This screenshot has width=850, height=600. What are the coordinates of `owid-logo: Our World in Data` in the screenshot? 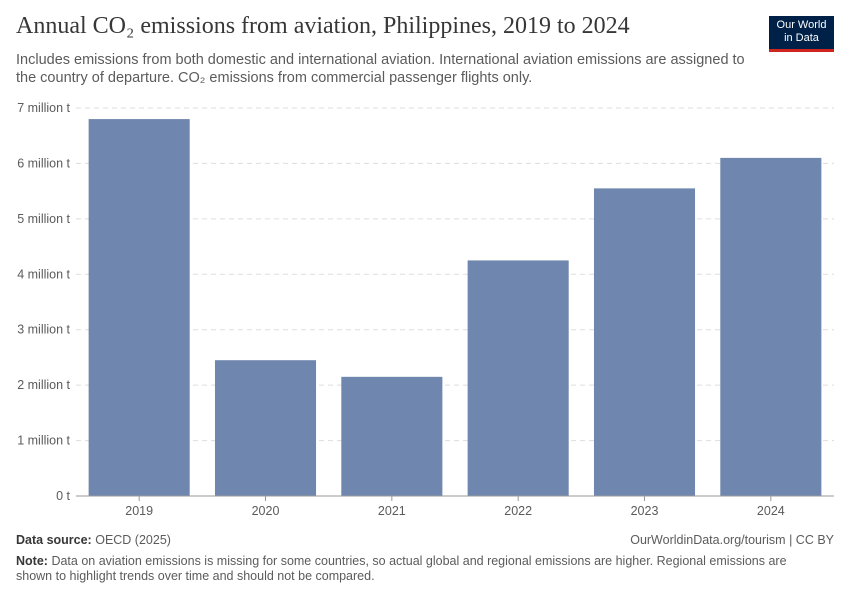 It's located at (801, 34).